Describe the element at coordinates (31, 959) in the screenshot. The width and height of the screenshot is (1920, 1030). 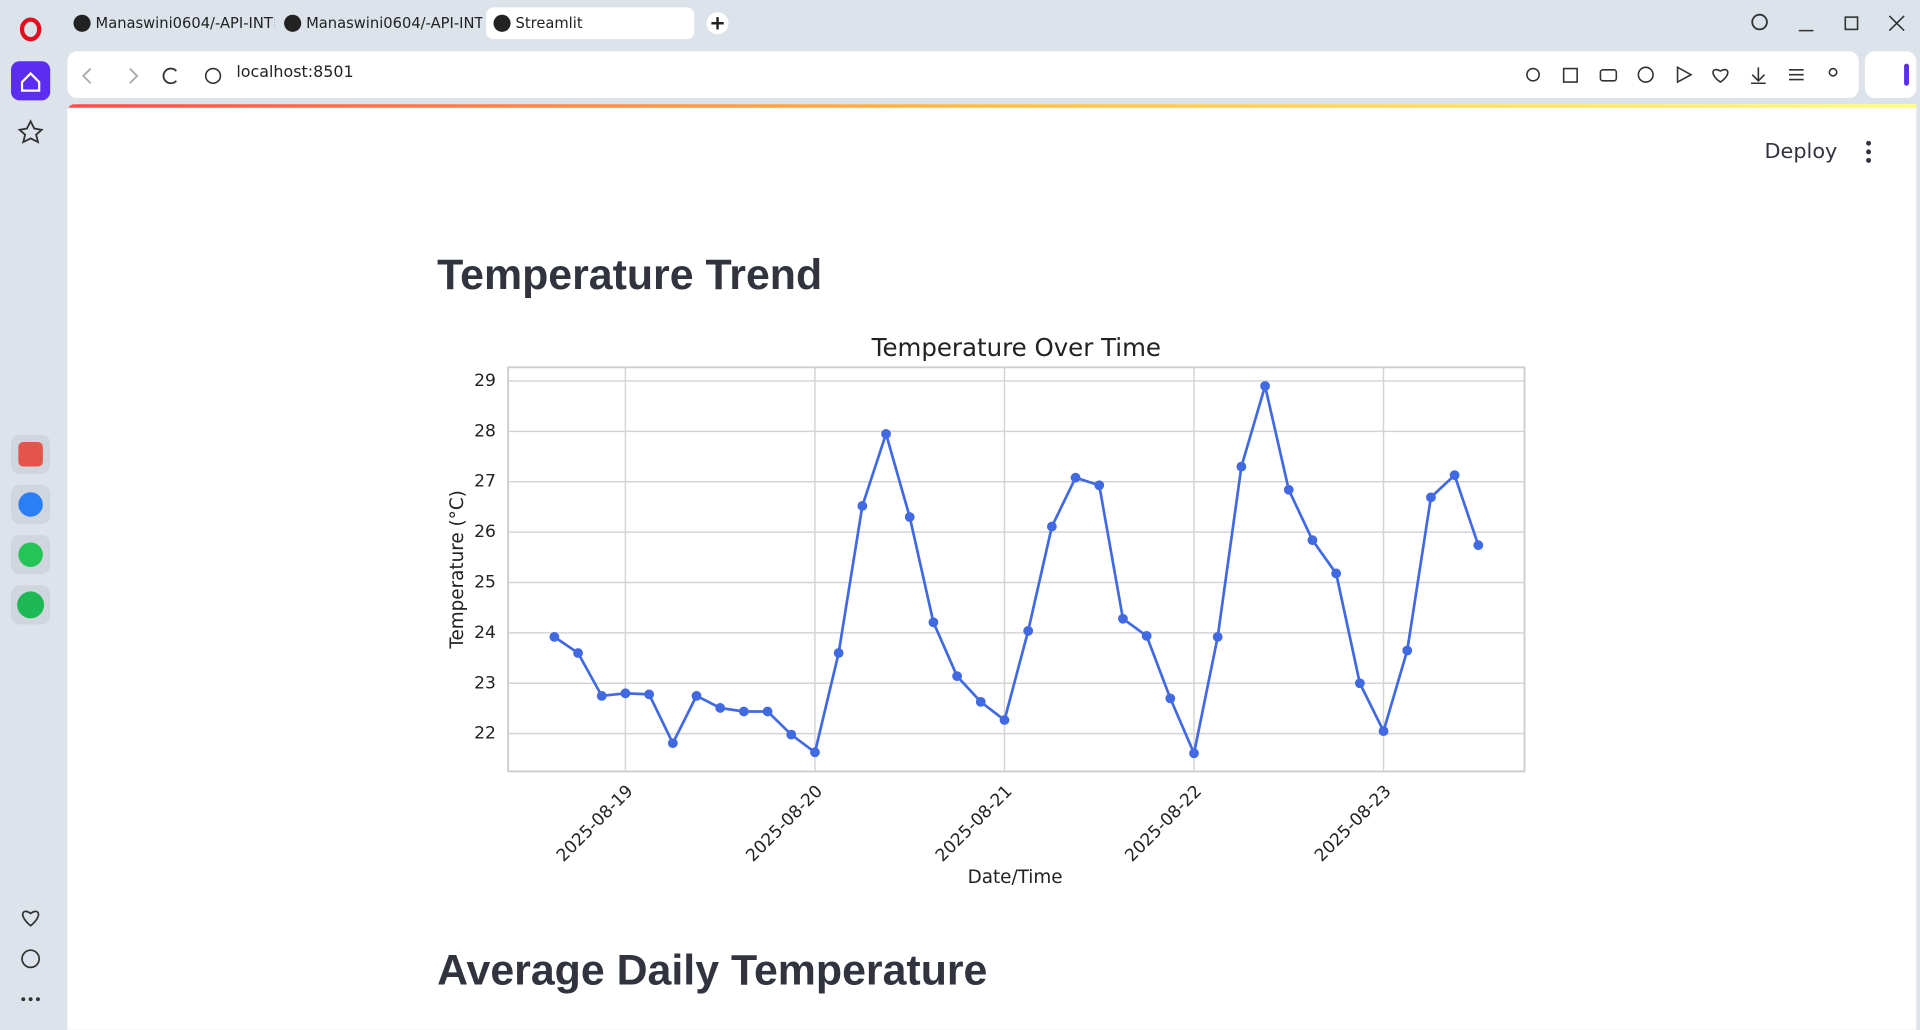
I see `history-button` at that location.